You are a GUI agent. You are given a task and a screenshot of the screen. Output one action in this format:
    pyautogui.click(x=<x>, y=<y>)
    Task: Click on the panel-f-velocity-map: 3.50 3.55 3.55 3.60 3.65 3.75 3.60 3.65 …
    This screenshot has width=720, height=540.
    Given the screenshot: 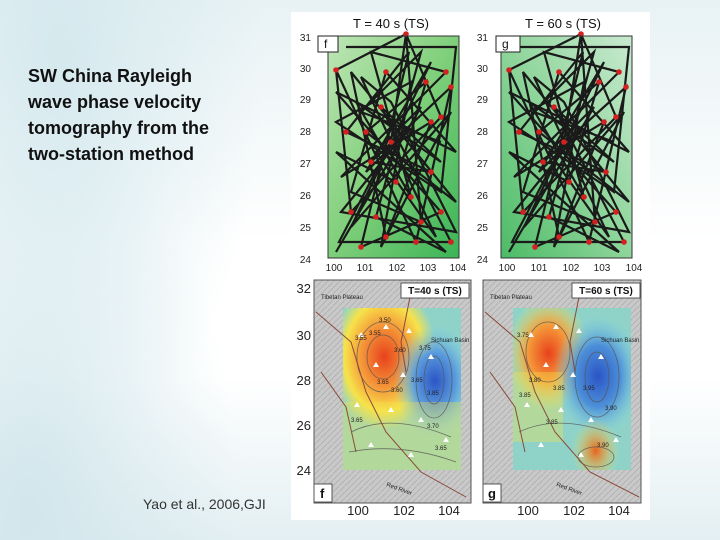 What is the action you would take?
    pyautogui.click(x=384, y=398)
    